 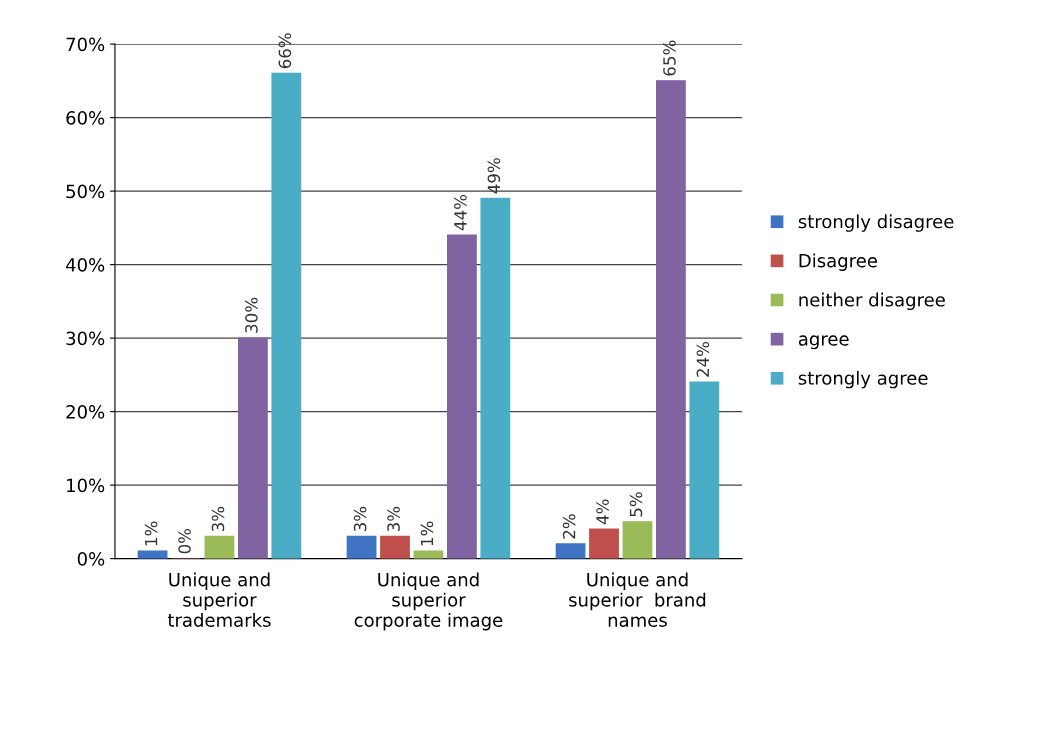 I want to click on data-label: 24%, so click(x=703, y=359).